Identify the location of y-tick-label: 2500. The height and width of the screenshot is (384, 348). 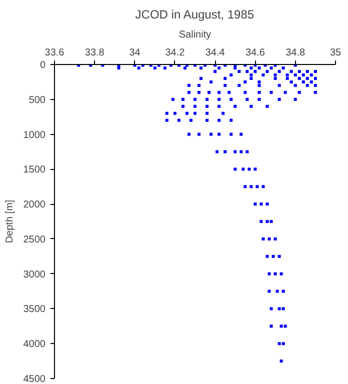
(34, 240).